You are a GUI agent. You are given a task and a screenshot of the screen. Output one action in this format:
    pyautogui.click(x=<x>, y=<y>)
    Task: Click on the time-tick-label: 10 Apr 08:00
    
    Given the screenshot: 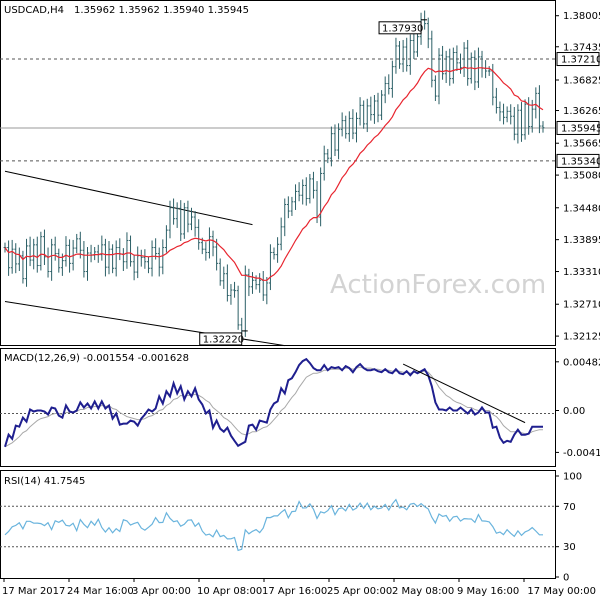 What is the action you would take?
    pyautogui.click(x=229, y=591)
    